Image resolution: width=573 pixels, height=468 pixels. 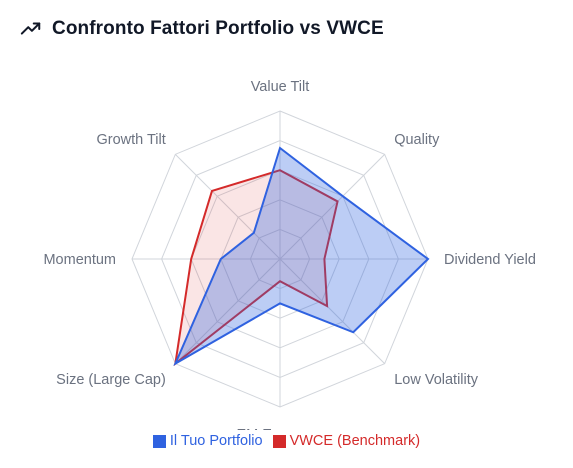 I want to click on legend-label: Il Tuo Portfolio, so click(x=216, y=441).